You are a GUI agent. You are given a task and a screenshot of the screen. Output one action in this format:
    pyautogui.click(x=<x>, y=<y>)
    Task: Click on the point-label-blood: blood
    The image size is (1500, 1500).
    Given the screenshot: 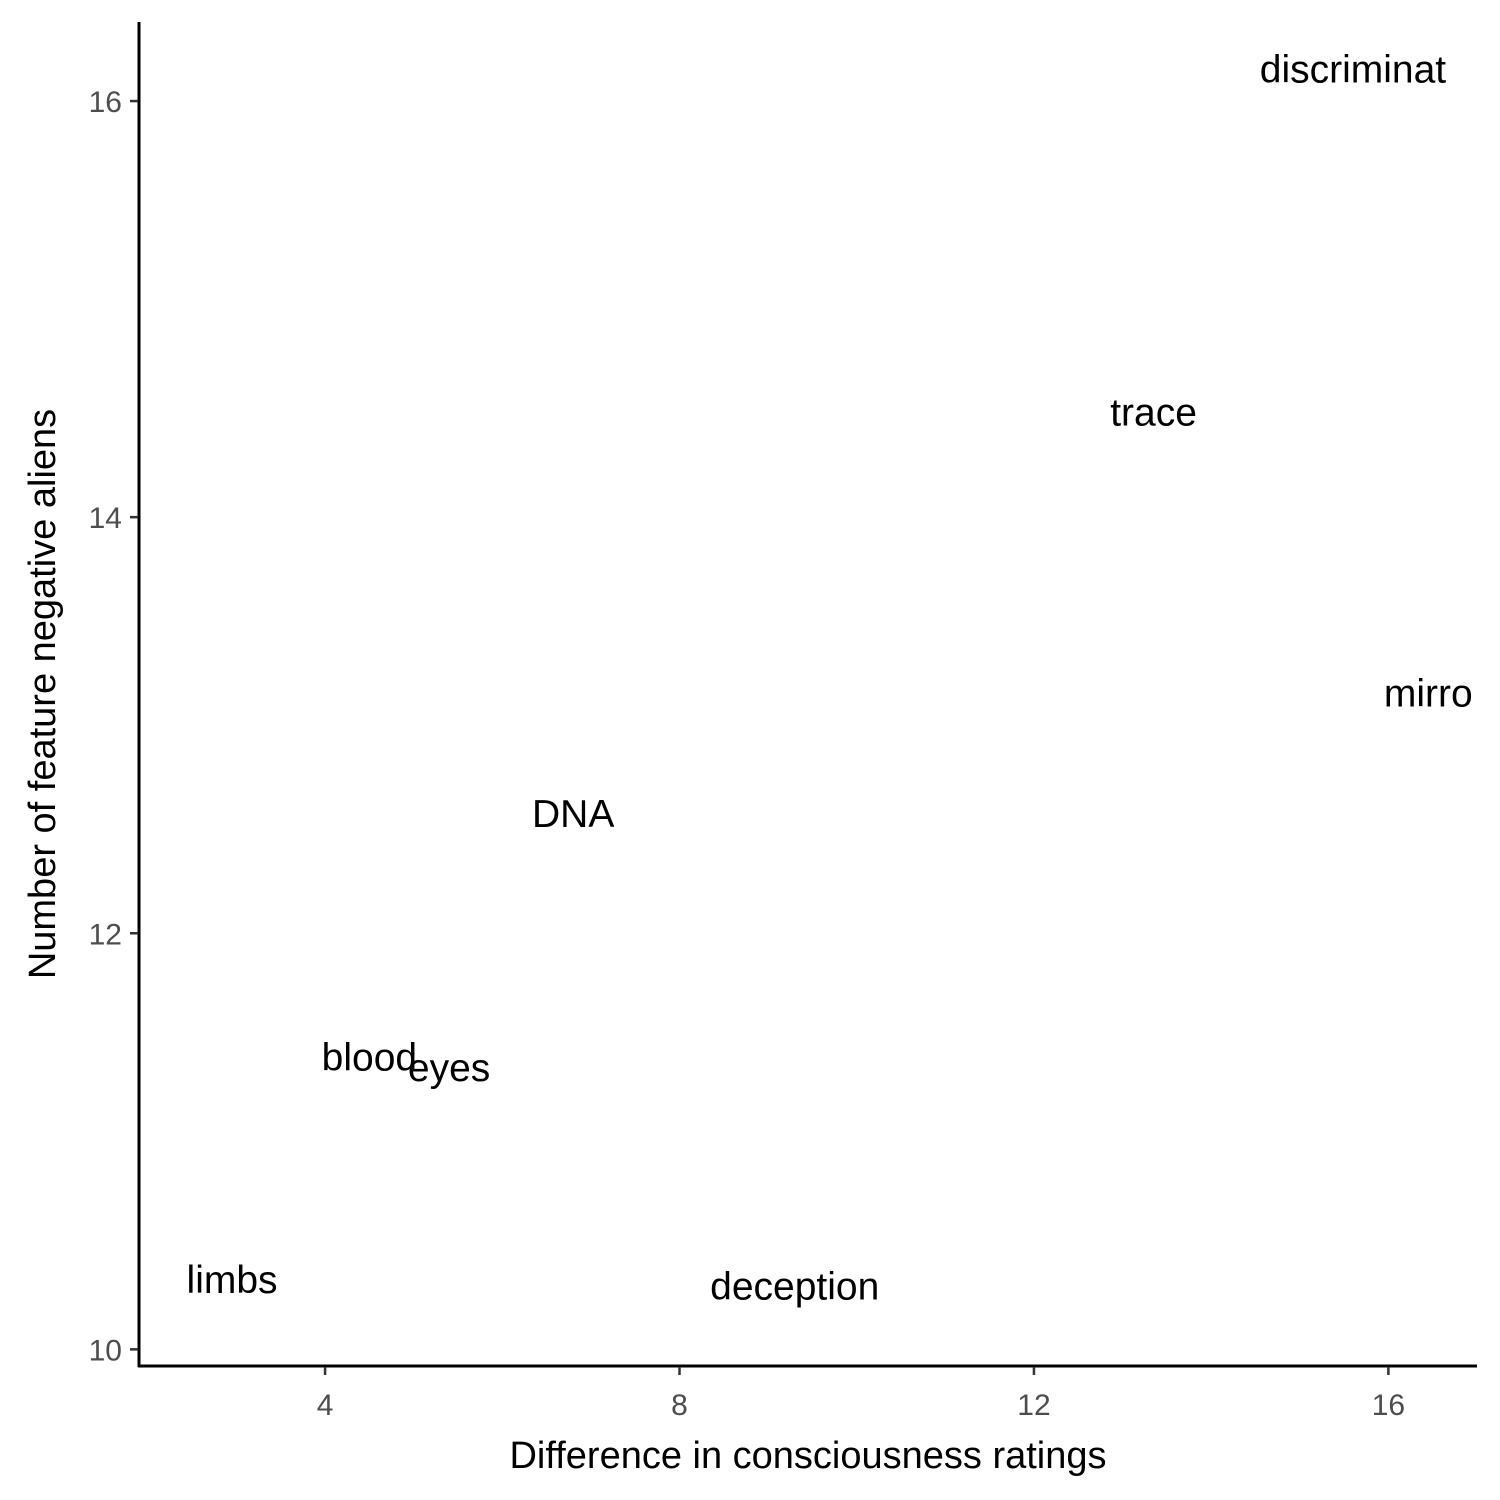 What is the action you would take?
    pyautogui.click(x=369, y=1058)
    